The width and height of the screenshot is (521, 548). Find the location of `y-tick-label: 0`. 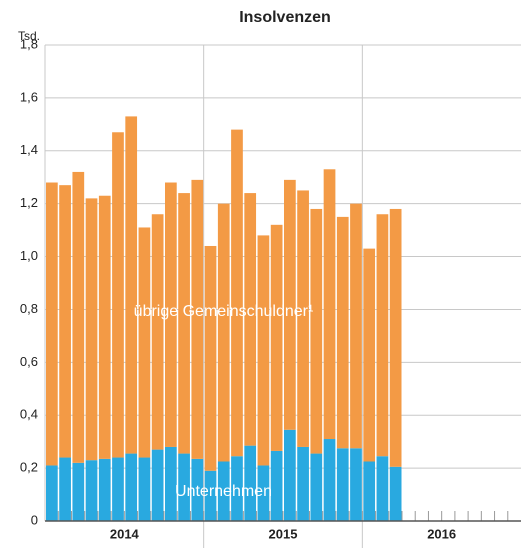

y-tick-label: 0 is located at coordinates (34, 519).